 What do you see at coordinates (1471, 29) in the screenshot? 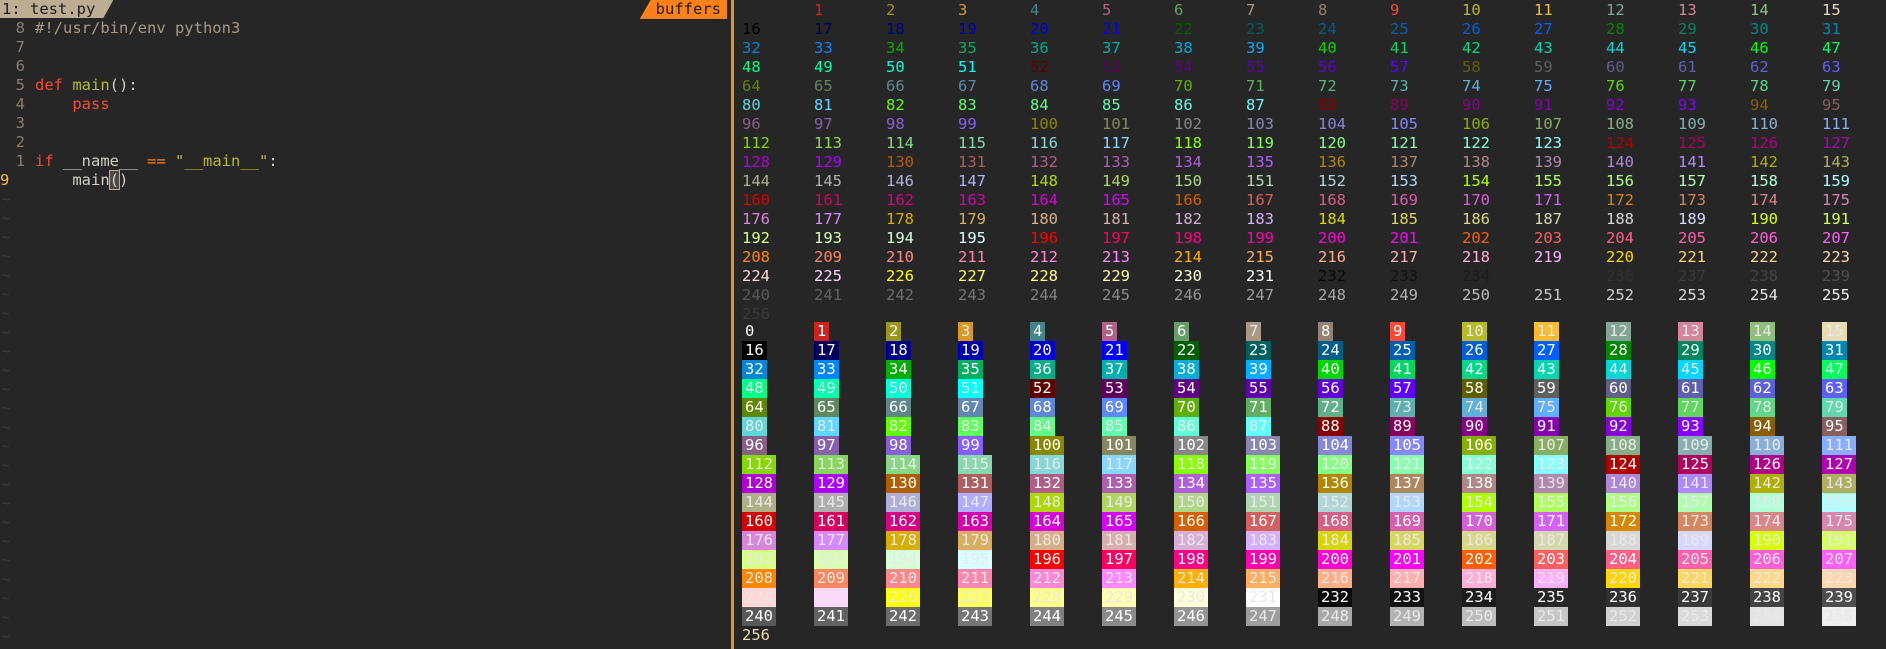
I see `fg-color-sample: 26` at bounding box center [1471, 29].